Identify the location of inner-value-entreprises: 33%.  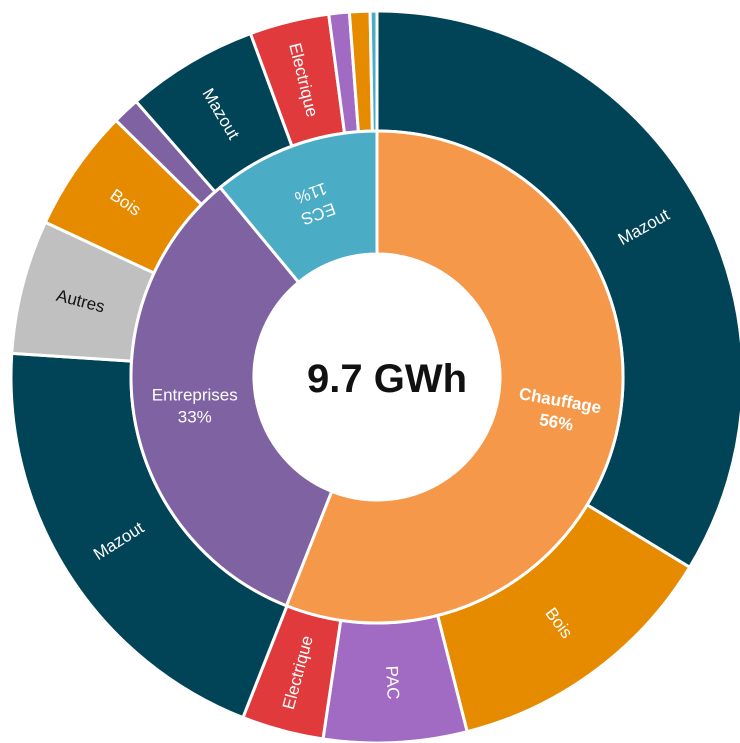
(195, 416).